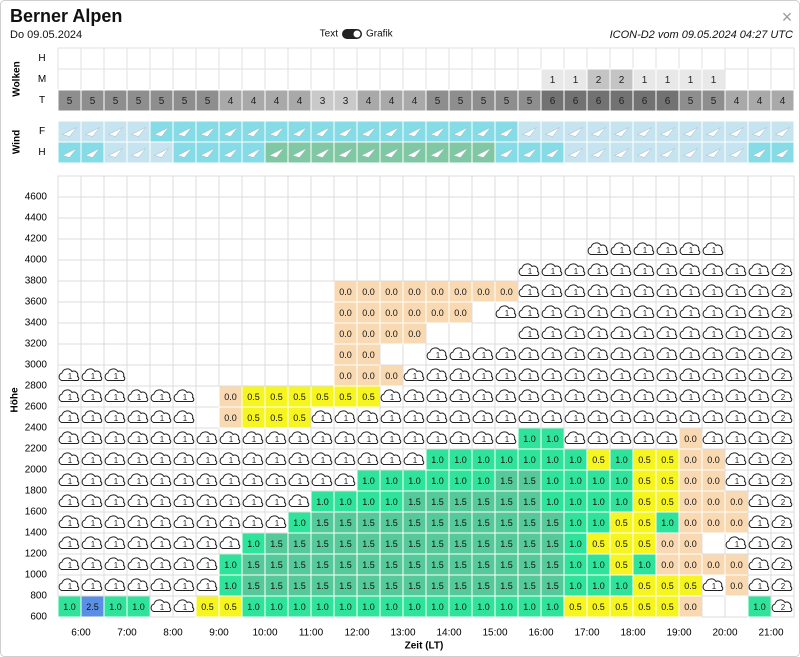 This screenshot has width=800, height=657. I want to click on toggle-grafik: Grafik, so click(380, 34).